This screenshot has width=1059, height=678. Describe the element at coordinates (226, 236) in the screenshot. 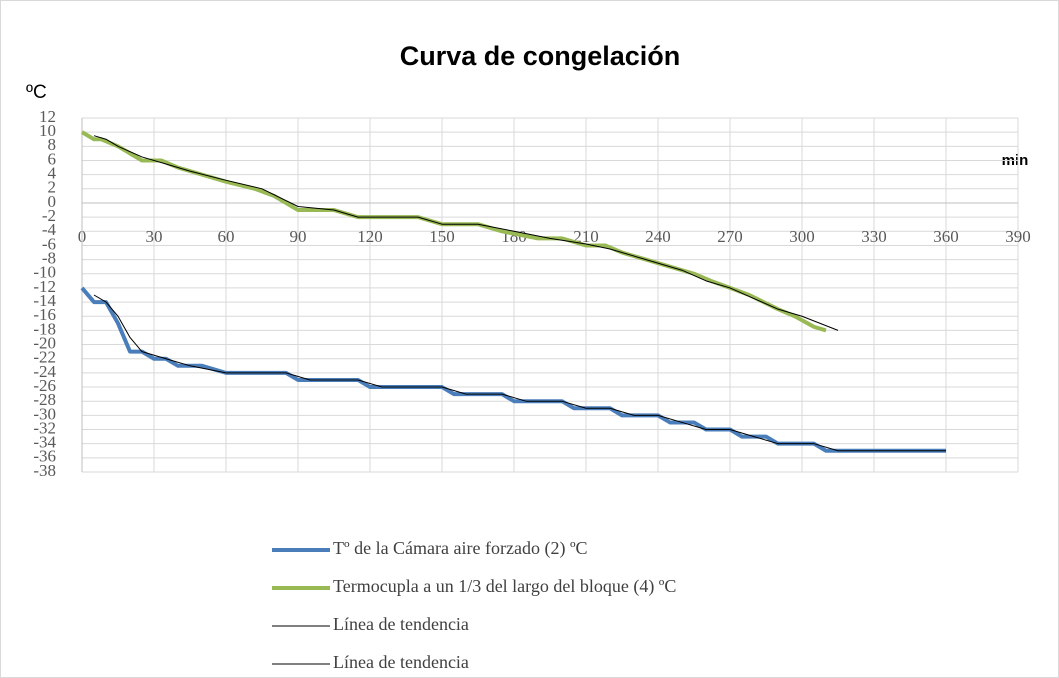

I see `x-tick-label: 60` at that location.